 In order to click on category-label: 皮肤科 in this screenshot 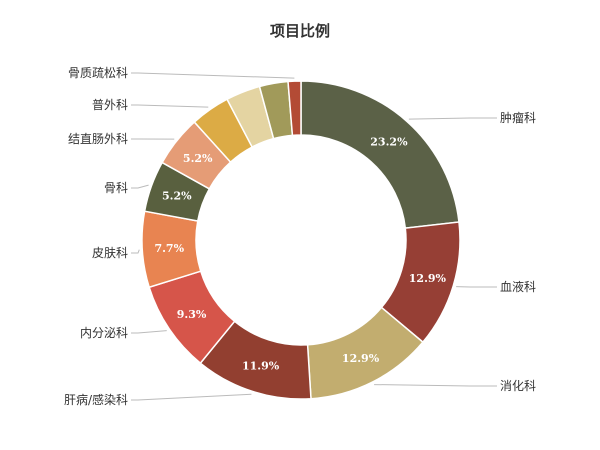, I will do `click(110, 252)`.